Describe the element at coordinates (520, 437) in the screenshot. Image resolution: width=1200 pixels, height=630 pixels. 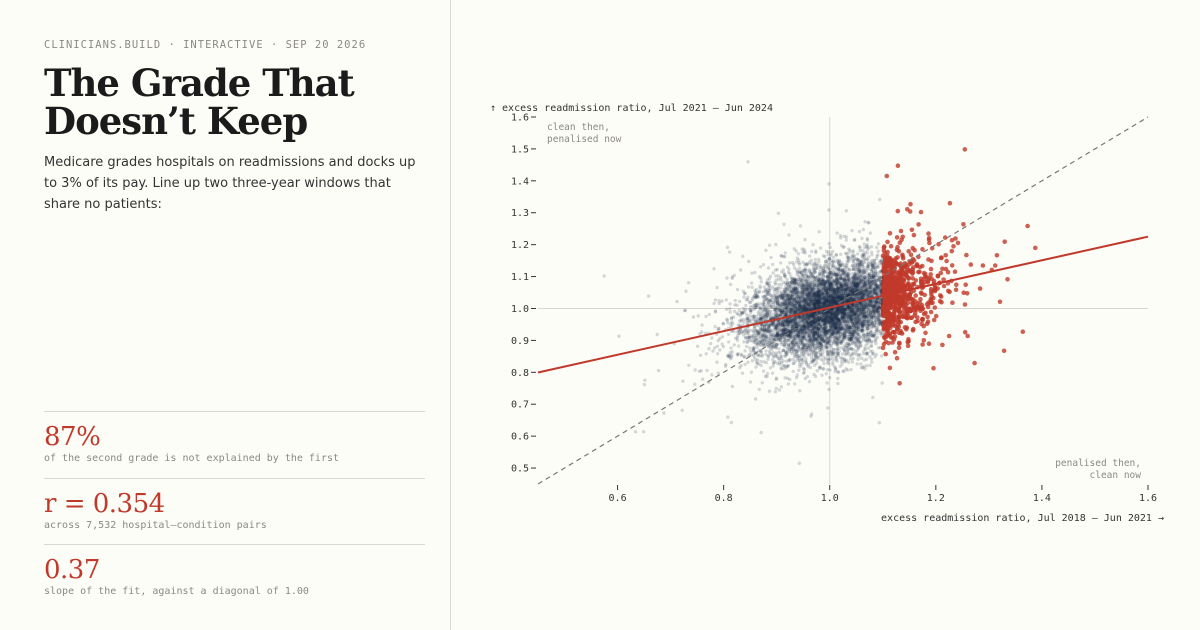
I see `y-tick-label: 0.6` at that location.